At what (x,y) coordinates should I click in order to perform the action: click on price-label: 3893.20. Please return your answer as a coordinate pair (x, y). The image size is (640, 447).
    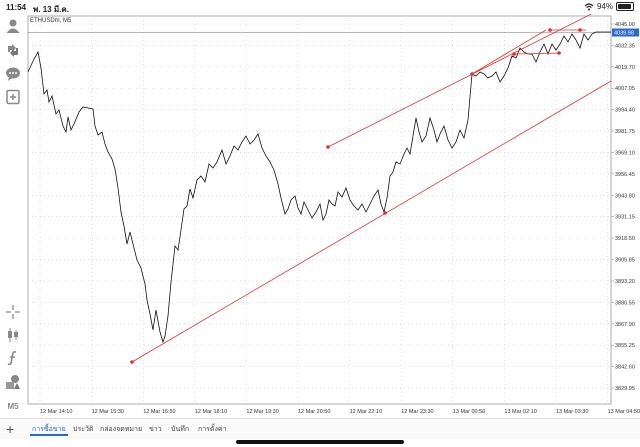
    Looking at the image, I should click on (625, 282).